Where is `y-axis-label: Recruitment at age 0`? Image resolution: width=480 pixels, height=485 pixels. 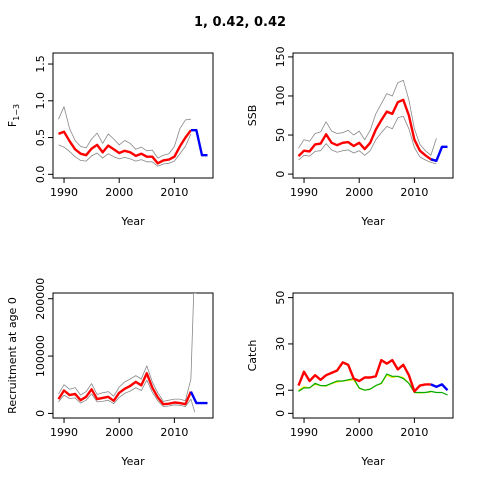
y-axis-label: Recruitment at age 0 is located at coordinates (12, 355).